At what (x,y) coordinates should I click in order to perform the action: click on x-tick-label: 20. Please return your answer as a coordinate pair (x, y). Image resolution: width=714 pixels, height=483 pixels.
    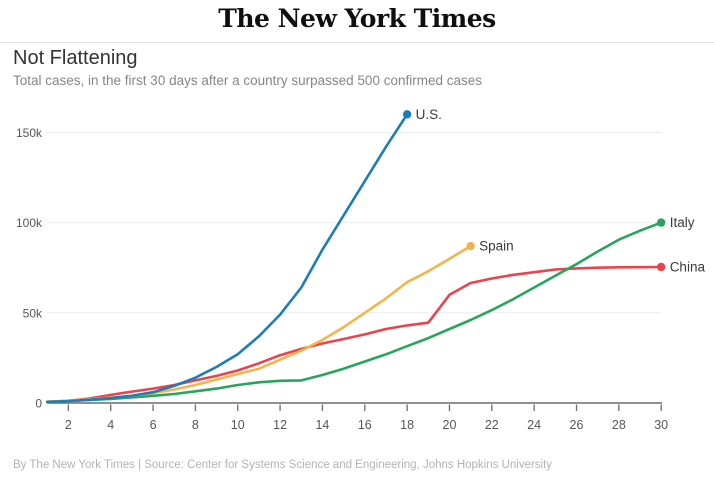
    Looking at the image, I should click on (450, 425).